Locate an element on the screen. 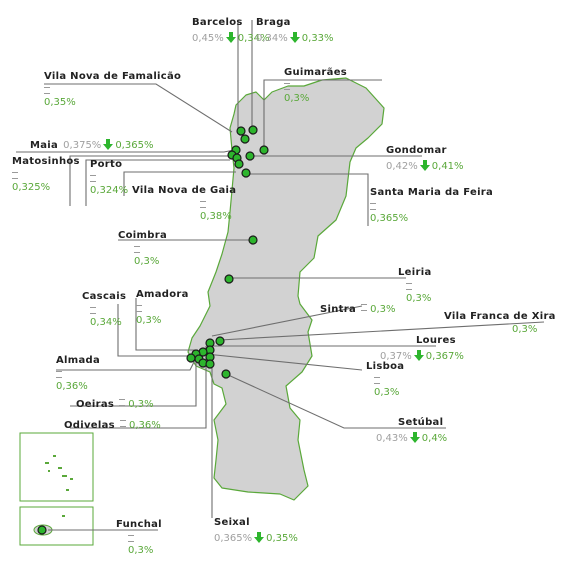  marker-coimbra is located at coordinates (253, 240).